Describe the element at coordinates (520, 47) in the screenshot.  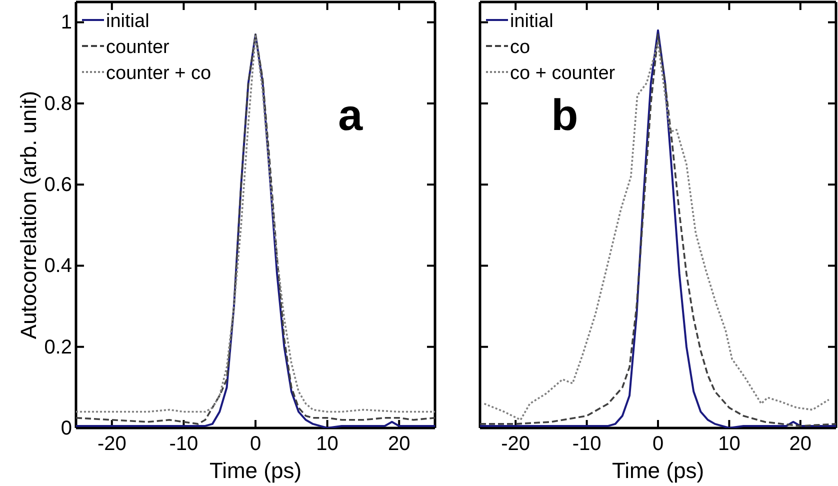
I see `legend-label: co` at that location.